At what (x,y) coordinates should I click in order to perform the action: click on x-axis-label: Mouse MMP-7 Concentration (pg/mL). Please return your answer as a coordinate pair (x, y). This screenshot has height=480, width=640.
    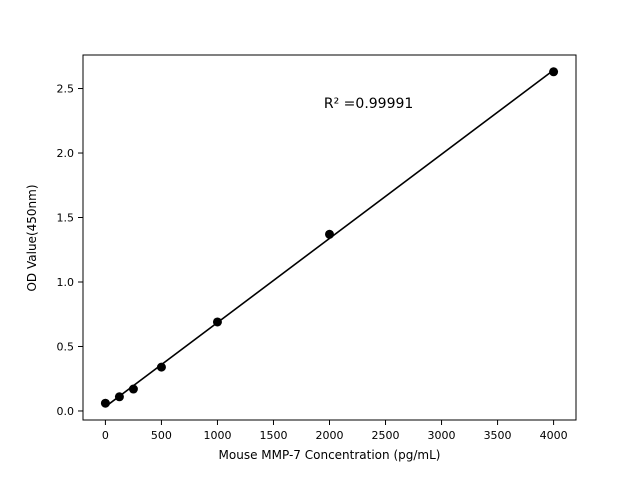
    Looking at the image, I should click on (329, 455).